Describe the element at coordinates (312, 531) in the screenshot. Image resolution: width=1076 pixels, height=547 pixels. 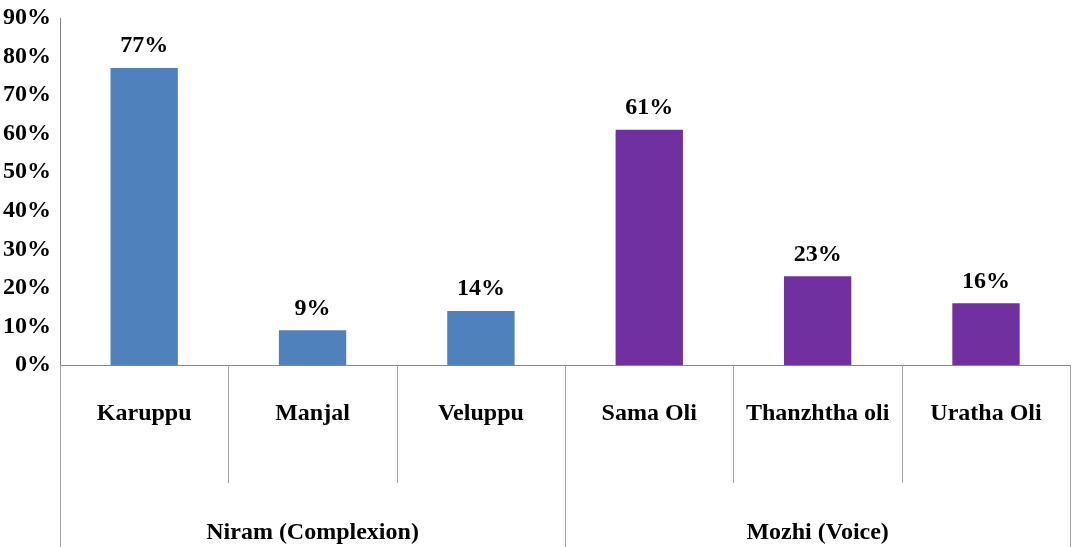
I see `text: Niram (Complexion)` at that location.